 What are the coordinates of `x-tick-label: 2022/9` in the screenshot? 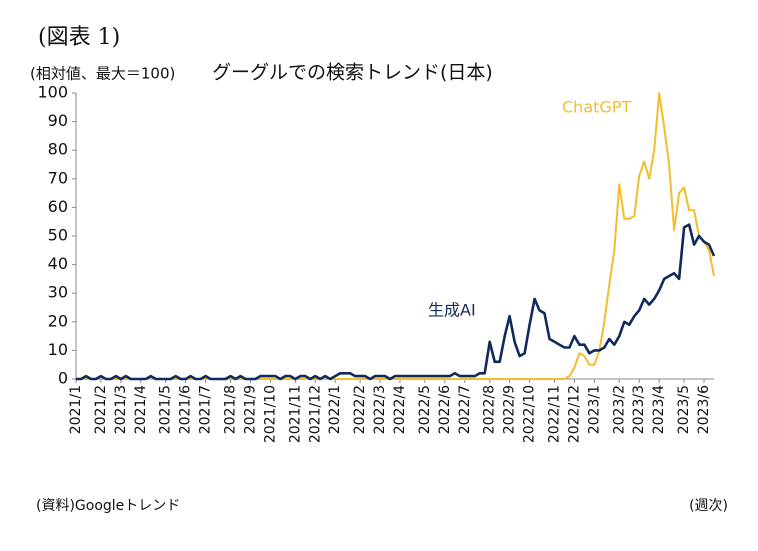 It's located at (510, 409).